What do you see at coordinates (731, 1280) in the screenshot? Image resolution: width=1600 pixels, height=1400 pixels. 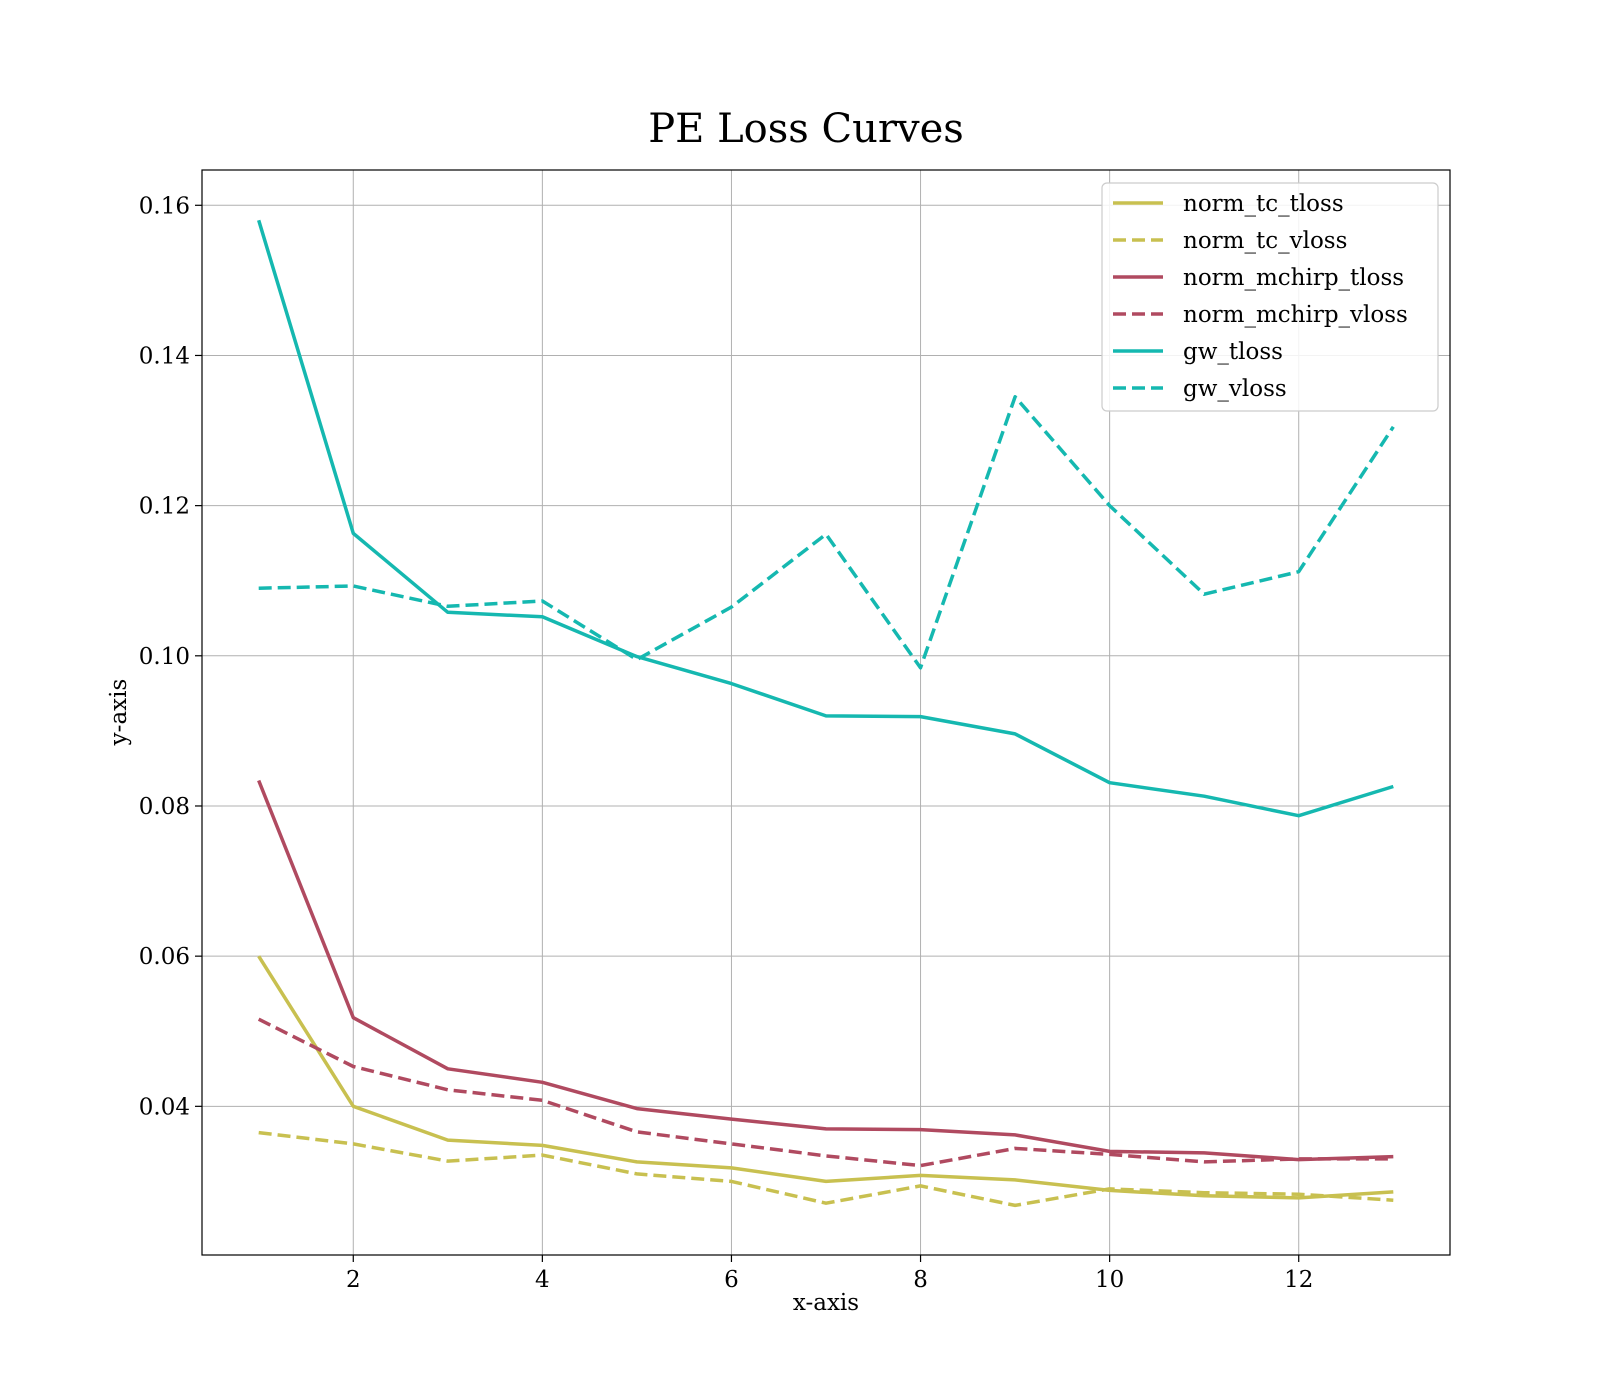 I see `x-tick-label: 6` at bounding box center [731, 1280].